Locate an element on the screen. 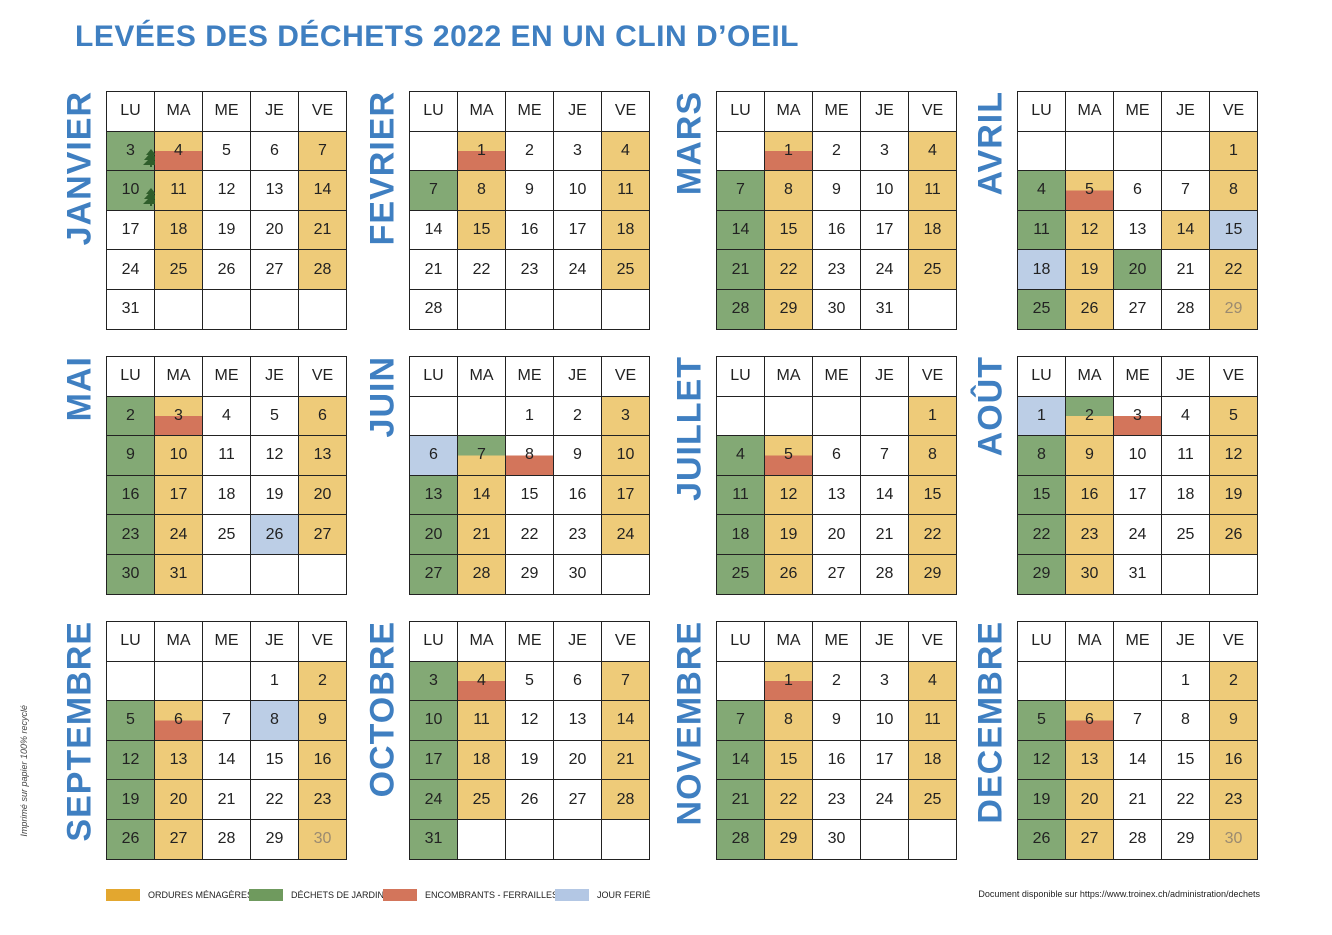 This screenshot has height=935, width=1332. month-name: FEVRIER is located at coordinates (382, 211).